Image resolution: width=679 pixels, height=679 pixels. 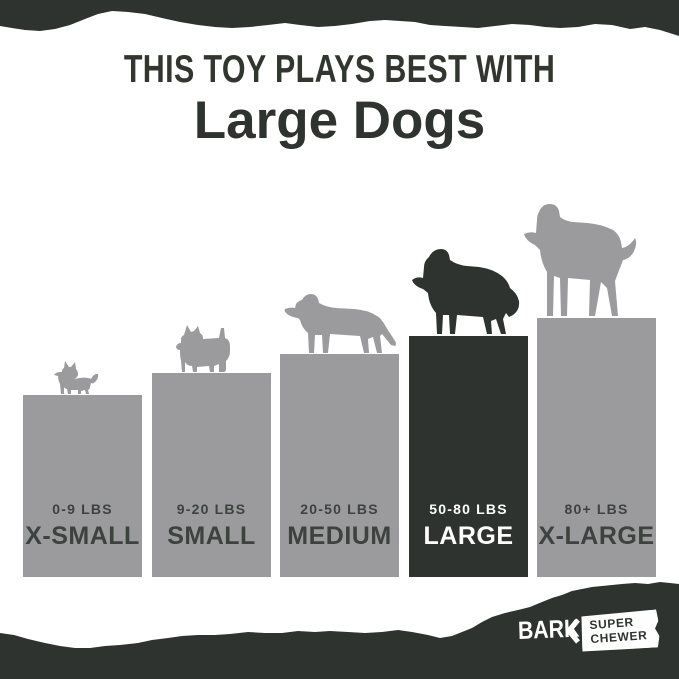 What do you see at coordinates (339, 18) in the screenshot?
I see `torn-paper-top-edge` at bounding box center [339, 18].